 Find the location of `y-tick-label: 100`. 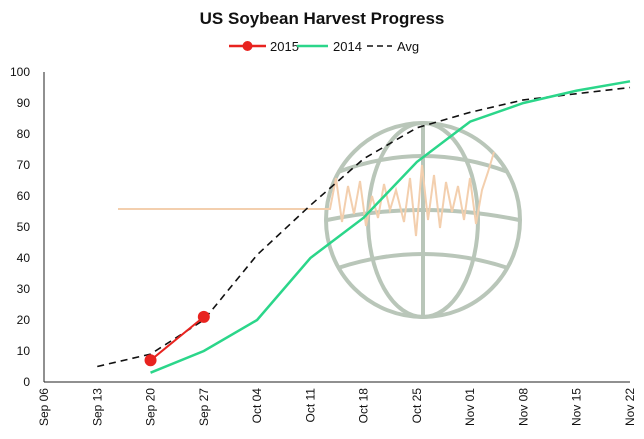

y-tick-label: 100 is located at coordinates (20, 72).